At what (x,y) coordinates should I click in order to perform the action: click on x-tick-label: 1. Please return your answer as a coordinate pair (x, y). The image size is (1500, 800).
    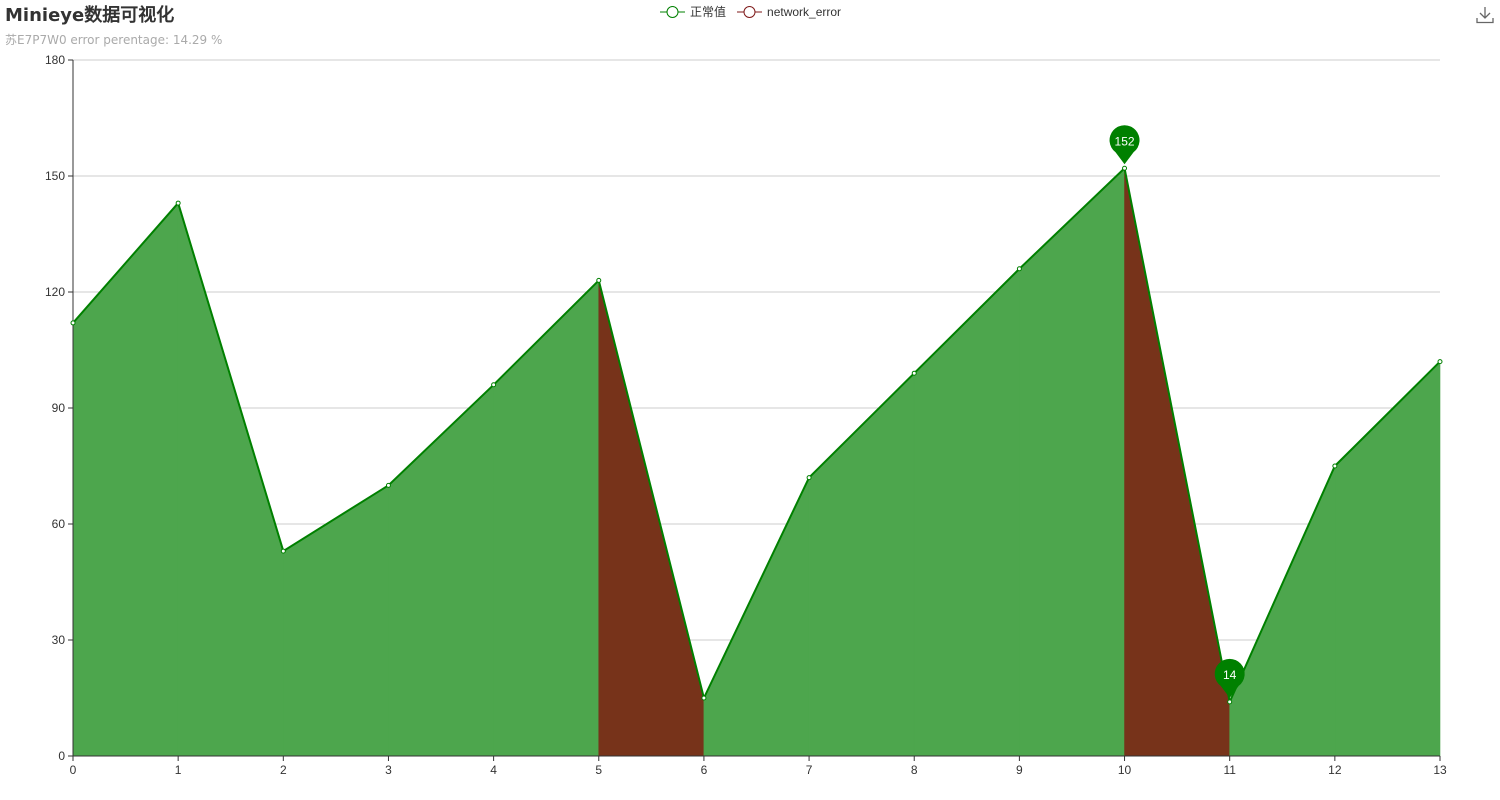
    Looking at the image, I should click on (178, 770).